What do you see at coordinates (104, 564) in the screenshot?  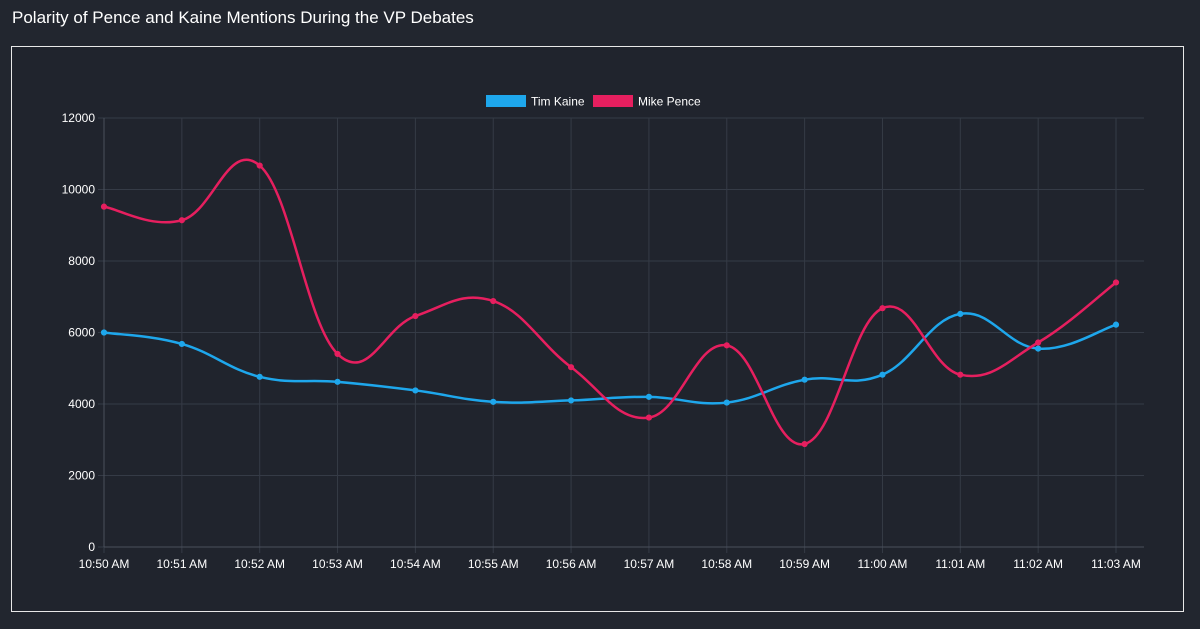 I see `x-tick-label: 10:50 AM` at bounding box center [104, 564].